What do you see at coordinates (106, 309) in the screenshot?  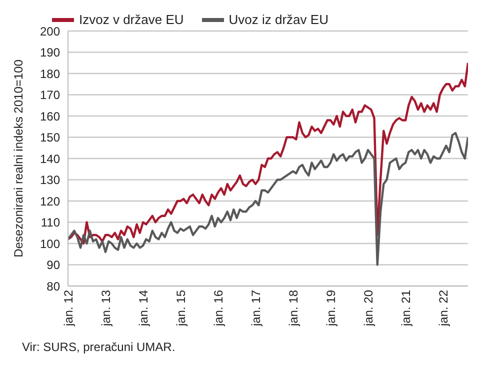 I see `x-tick-label: jan. 13` at bounding box center [106, 309].